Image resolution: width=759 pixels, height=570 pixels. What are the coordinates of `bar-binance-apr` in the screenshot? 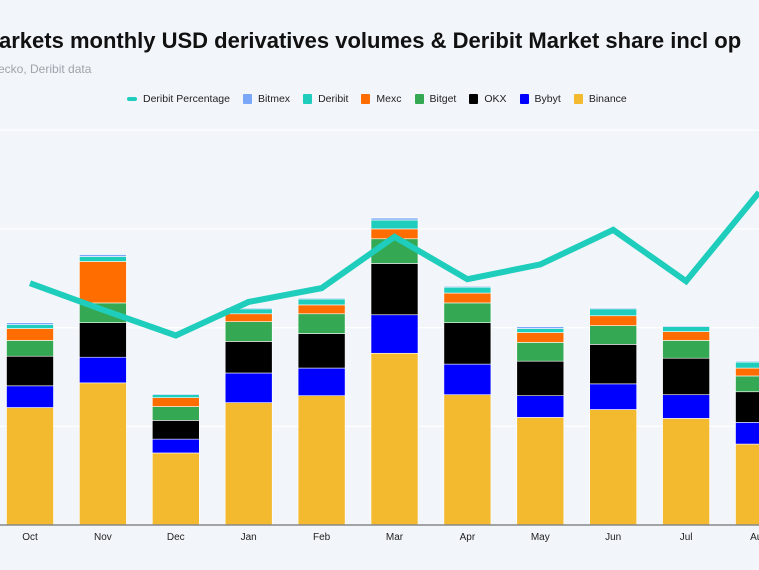 It's located at (467, 460).